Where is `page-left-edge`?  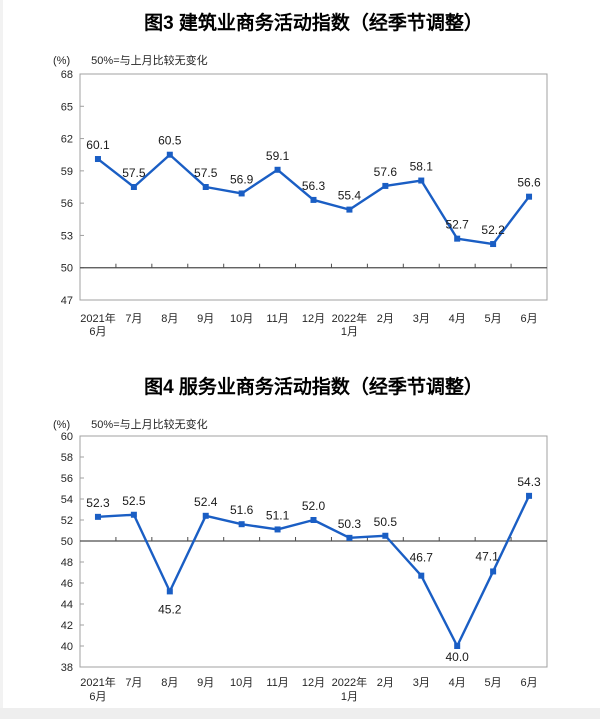 page-left-edge is located at coordinates (1, 359).